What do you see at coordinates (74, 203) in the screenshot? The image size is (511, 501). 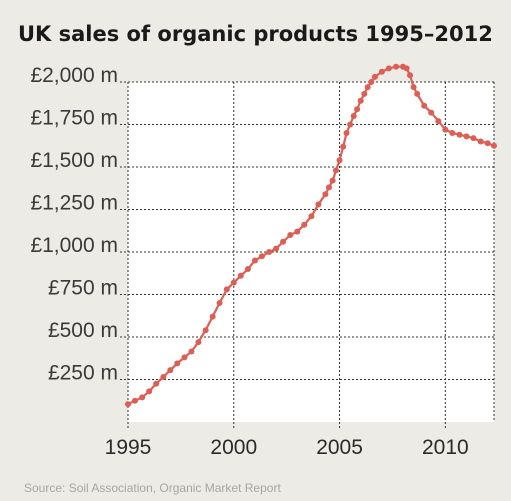 I see `y-tick-label: £1,250 m` at bounding box center [74, 203].